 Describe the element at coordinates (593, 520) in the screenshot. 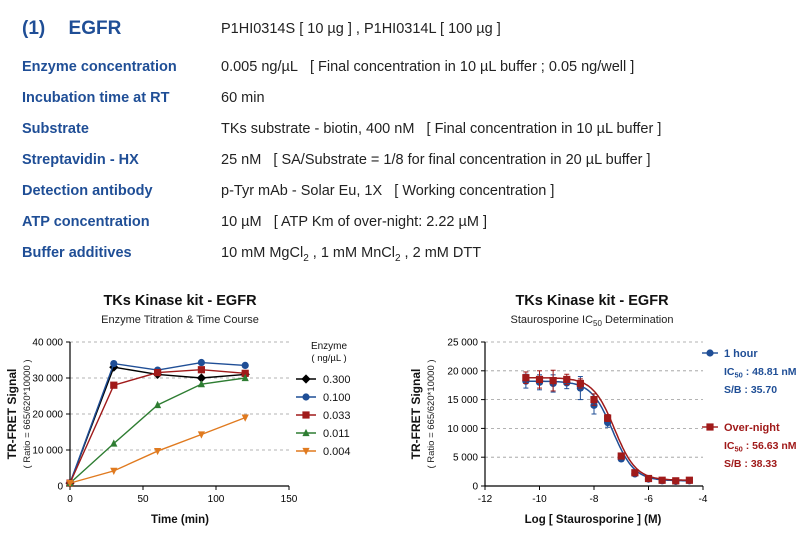

I see `x-axis-label: Log [ Staurosporine ] (M)` at that location.